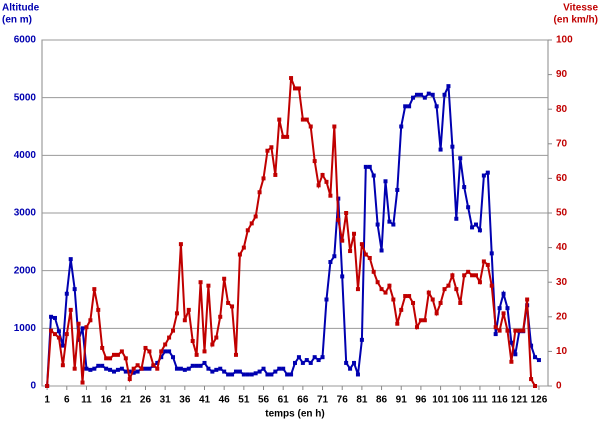  What do you see at coordinates (562, 109) in the screenshot?
I see `y2-tick-label: 80` at bounding box center [562, 109].